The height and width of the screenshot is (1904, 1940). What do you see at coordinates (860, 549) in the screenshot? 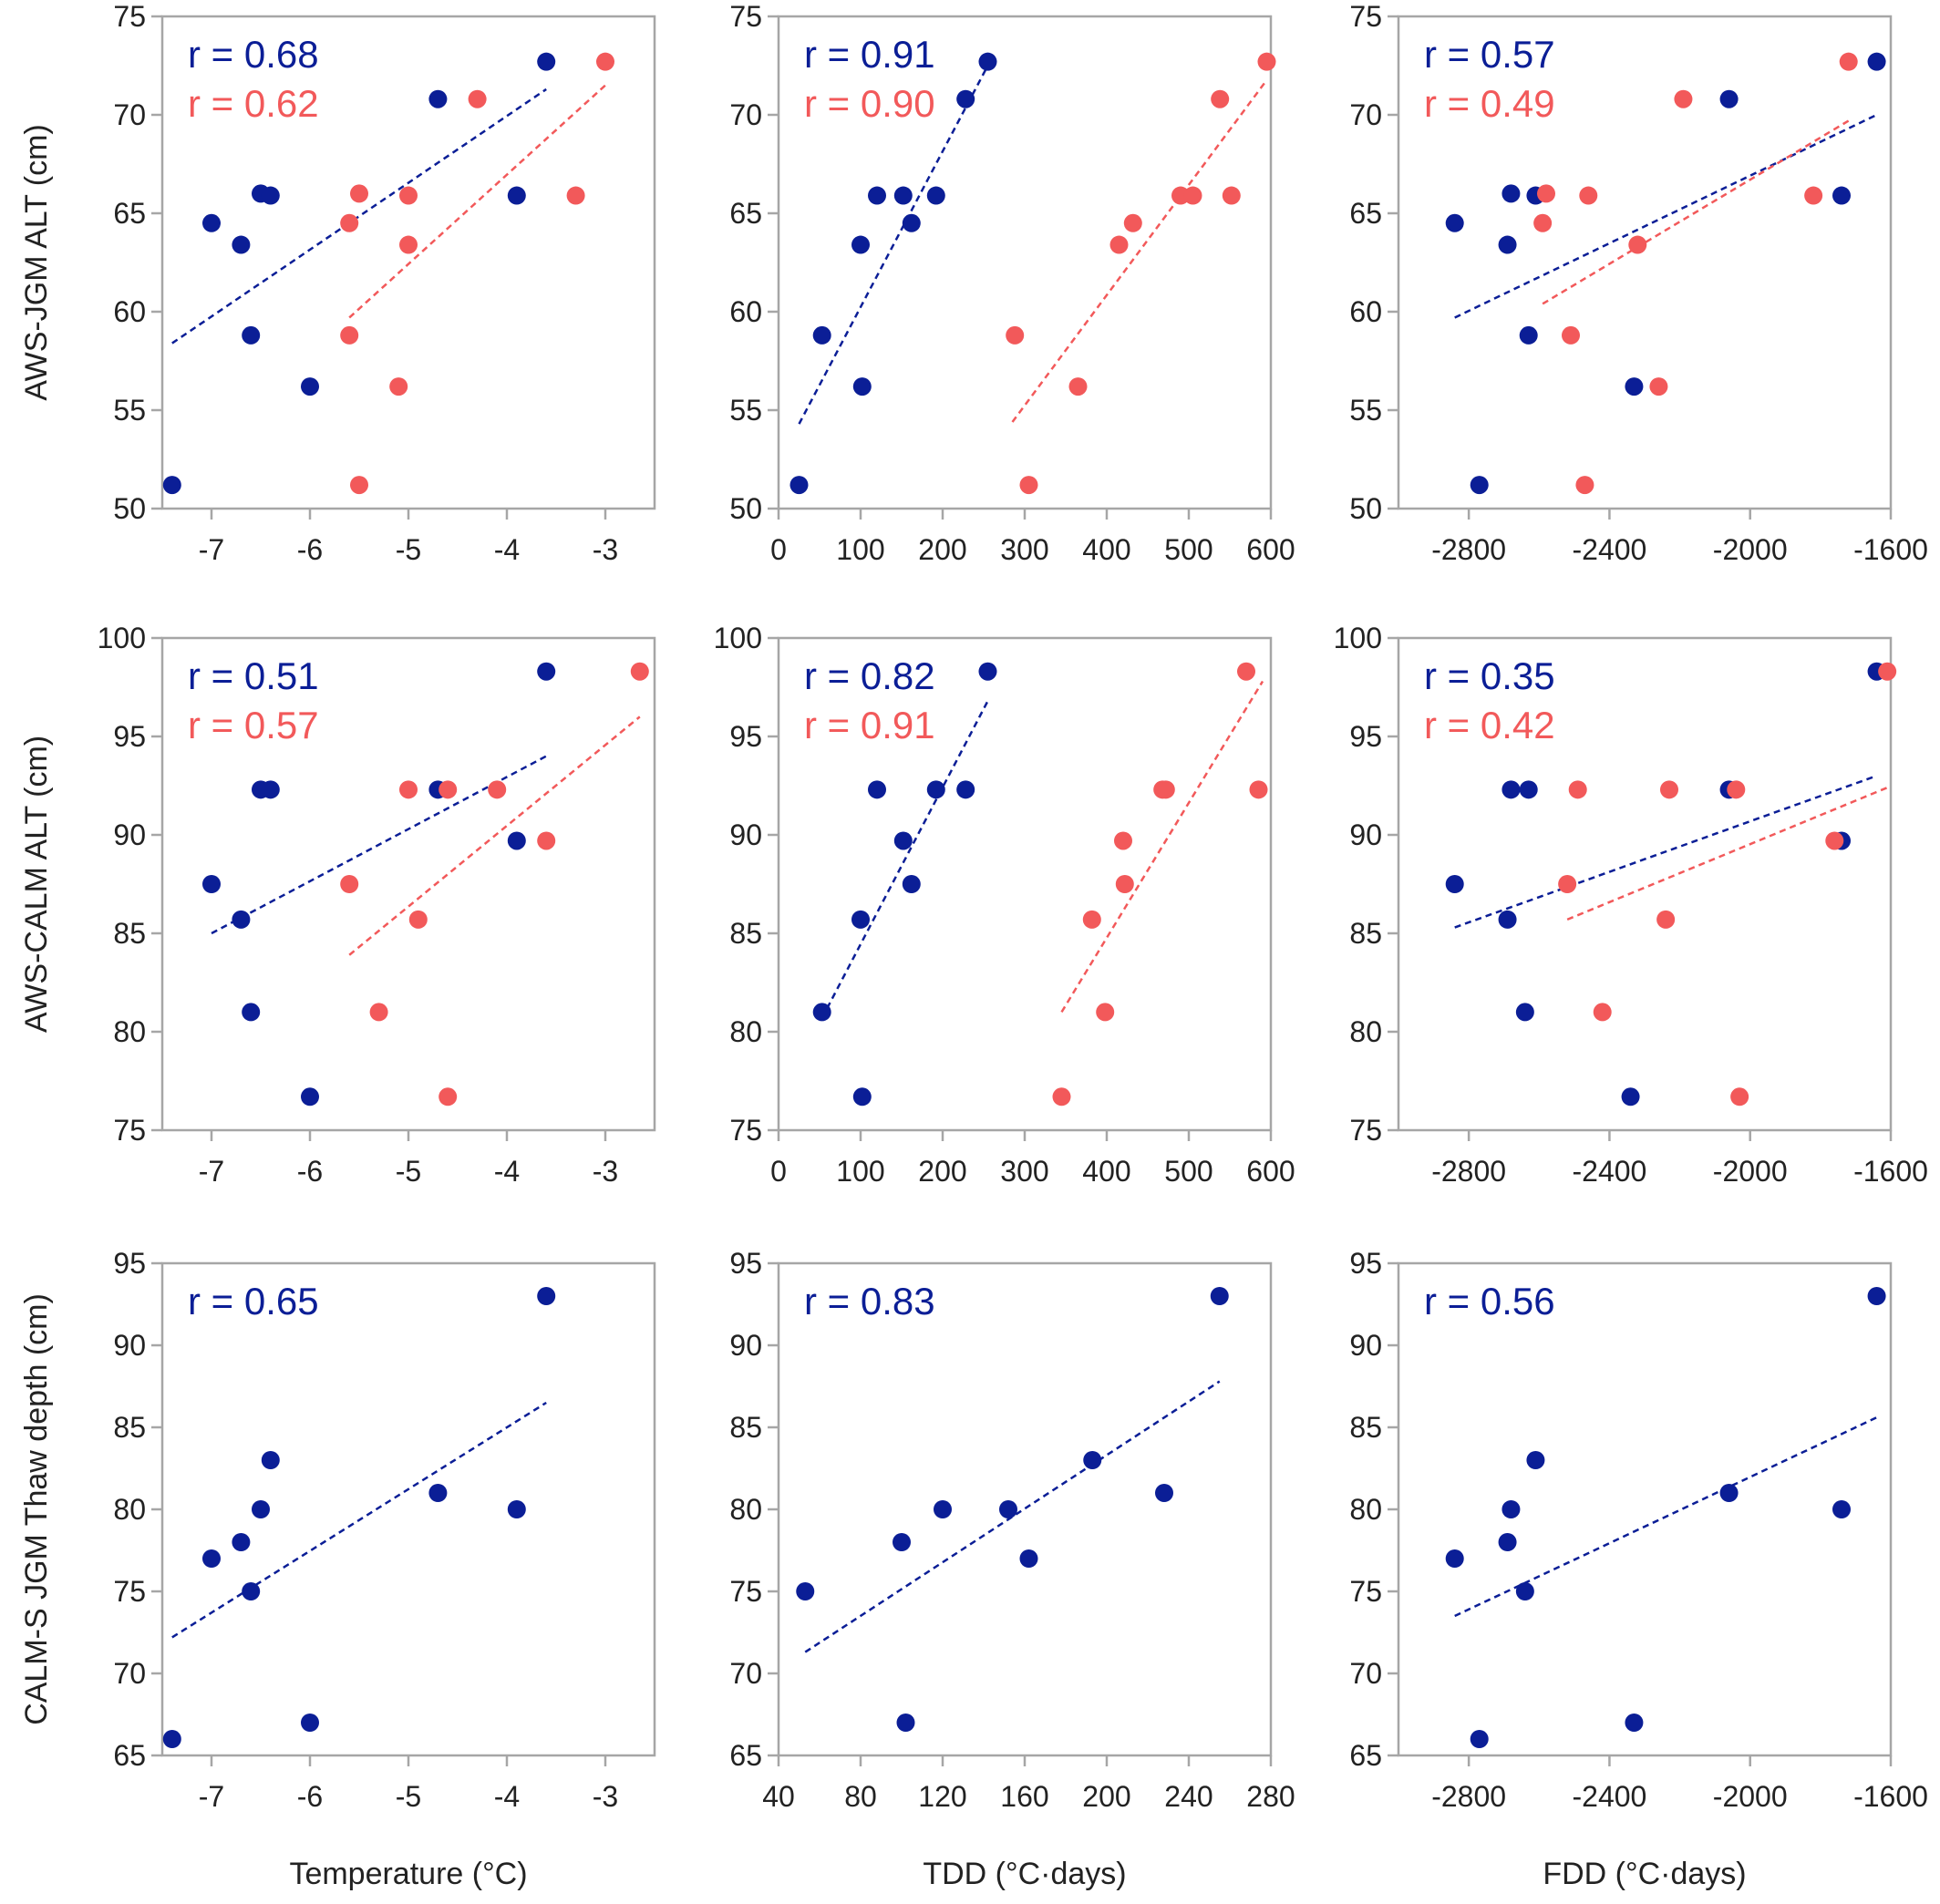
I see `x-tick-label: 100` at bounding box center [860, 549].